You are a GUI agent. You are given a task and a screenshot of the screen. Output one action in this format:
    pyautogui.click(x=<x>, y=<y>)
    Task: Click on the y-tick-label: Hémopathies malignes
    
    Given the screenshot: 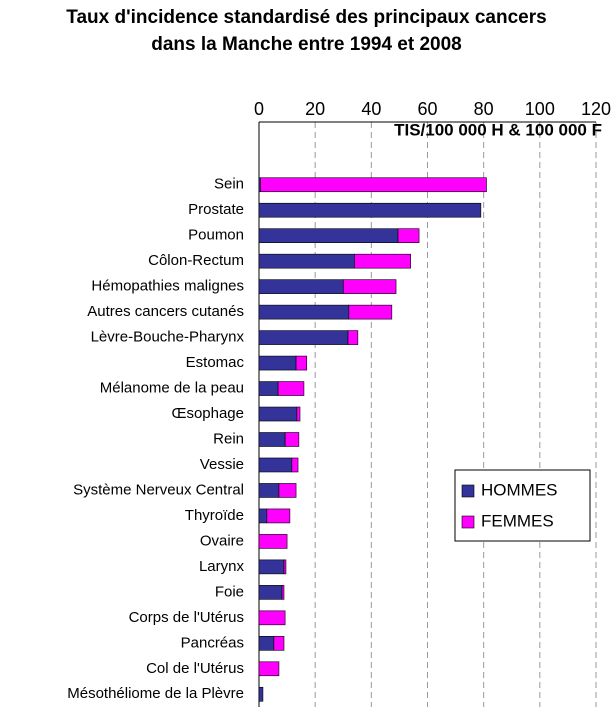 What is the action you would take?
    pyautogui.click(x=167, y=286)
    